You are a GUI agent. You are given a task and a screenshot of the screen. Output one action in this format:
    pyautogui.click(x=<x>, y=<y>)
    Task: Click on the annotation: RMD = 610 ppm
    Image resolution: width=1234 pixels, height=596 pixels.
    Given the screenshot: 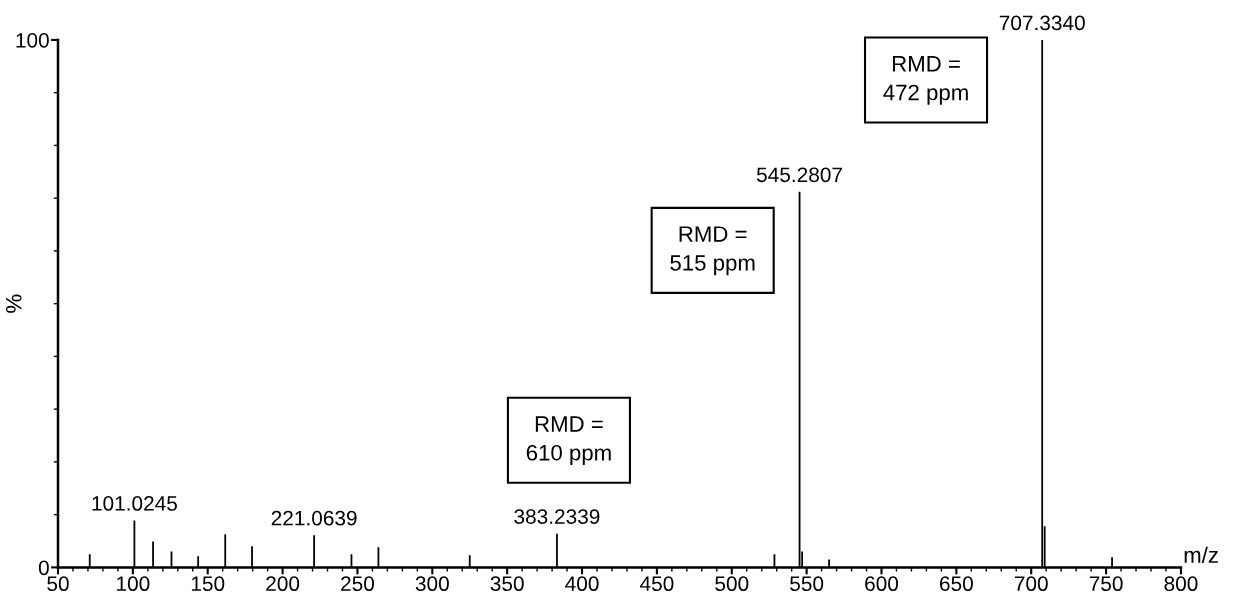 What is the action you would take?
    pyautogui.click(x=568, y=441)
    